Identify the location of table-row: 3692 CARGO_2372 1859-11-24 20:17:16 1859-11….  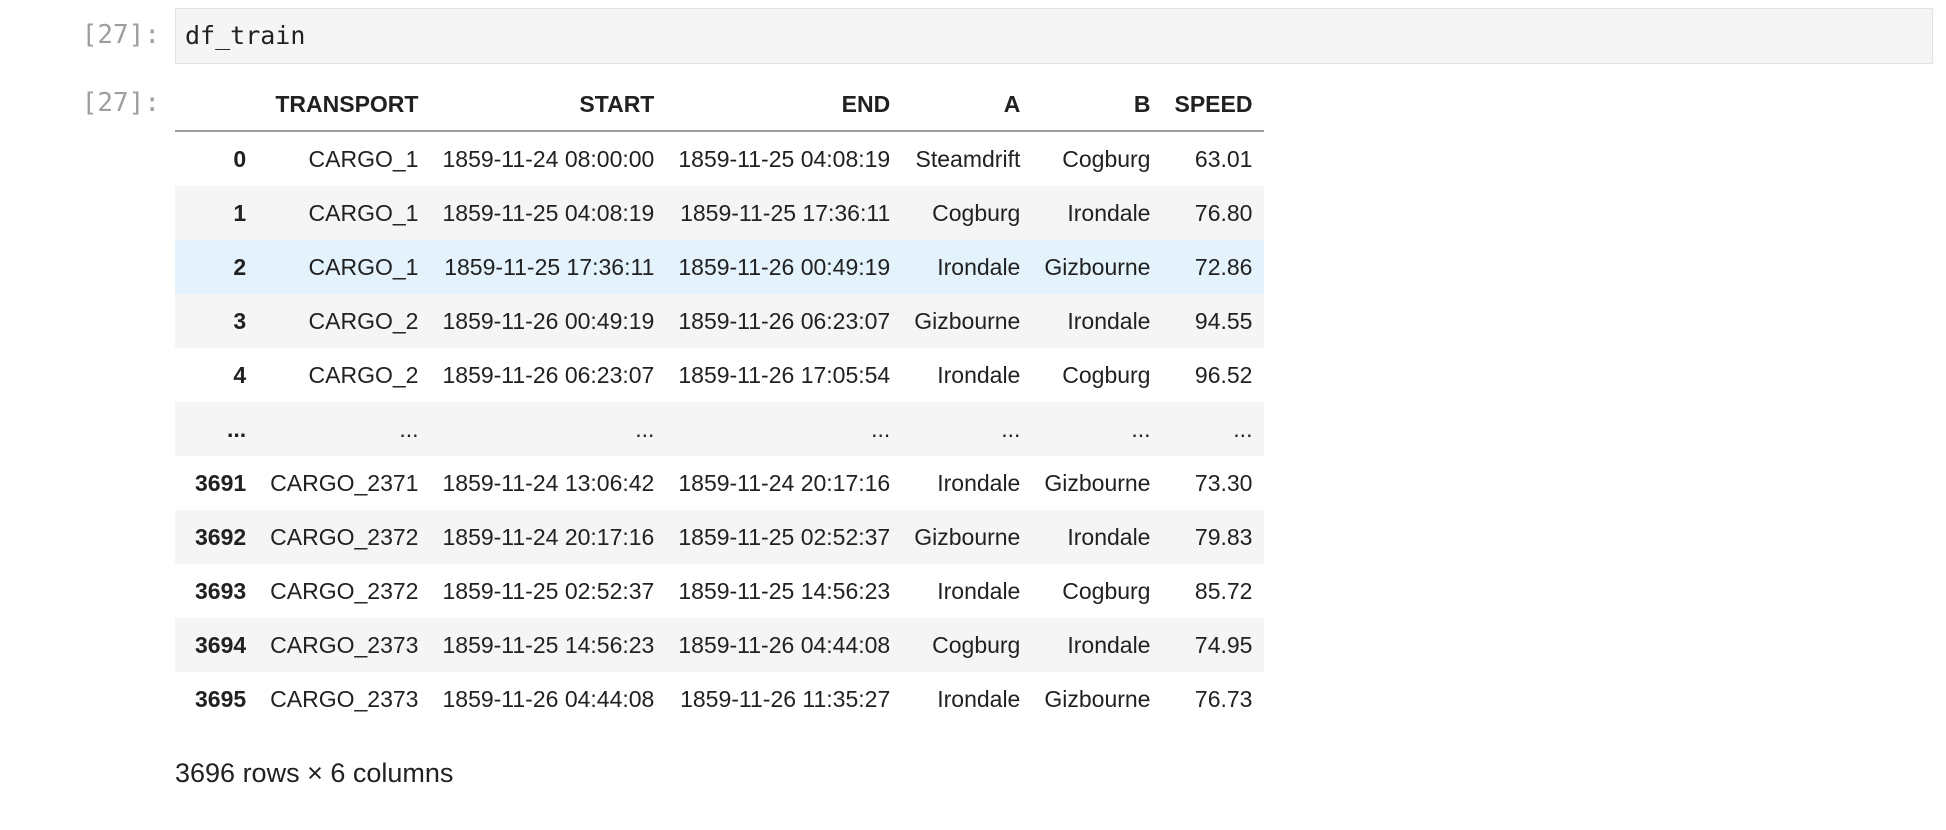
(720, 537).